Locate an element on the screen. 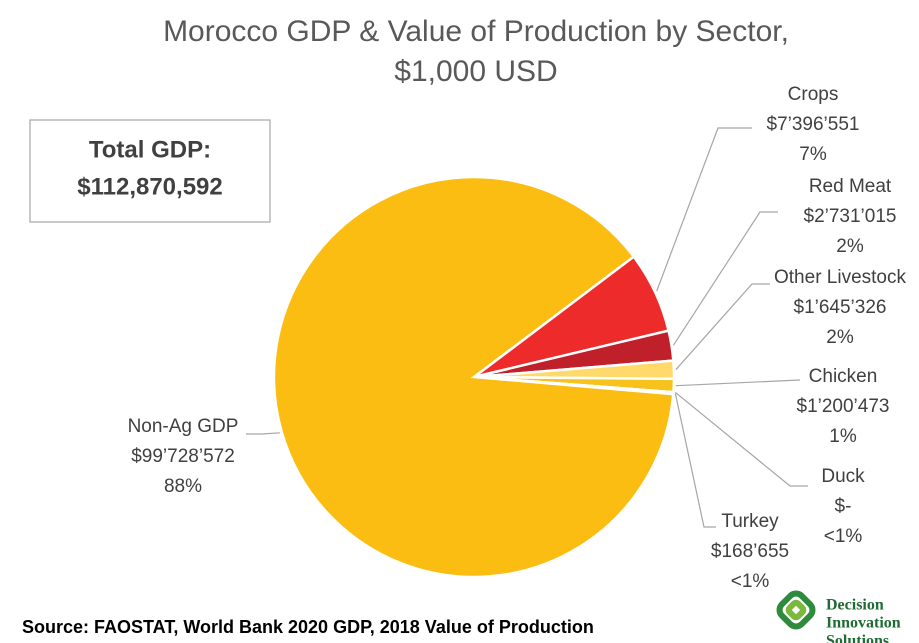 The width and height of the screenshot is (919, 643). logo-text: Innovation is located at coordinates (863, 623).